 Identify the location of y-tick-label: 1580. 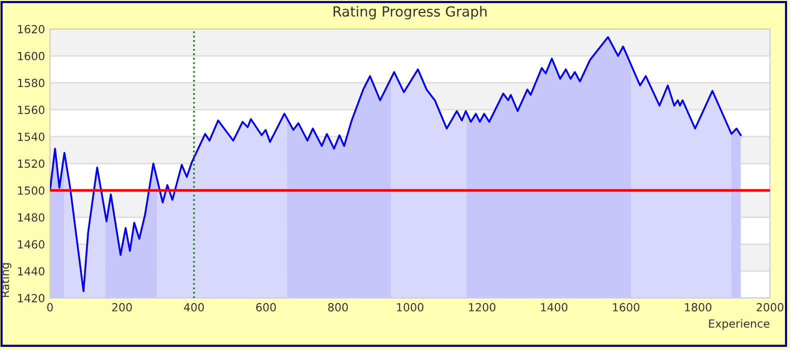
(31, 83).